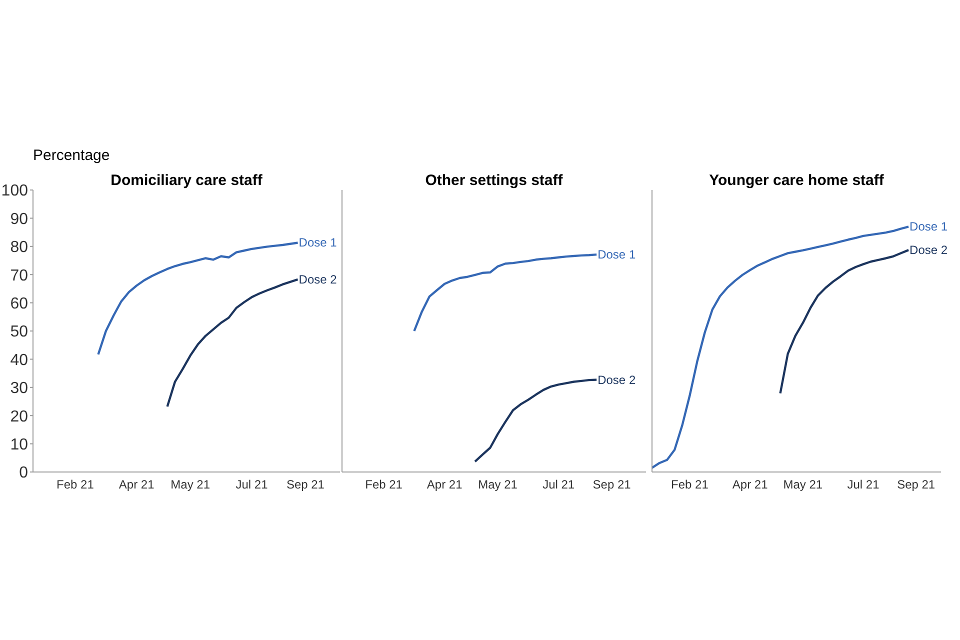  What do you see at coordinates (187, 180) in the screenshot?
I see `chart-title: Domiciliary care staff` at bounding box center [187, 180].